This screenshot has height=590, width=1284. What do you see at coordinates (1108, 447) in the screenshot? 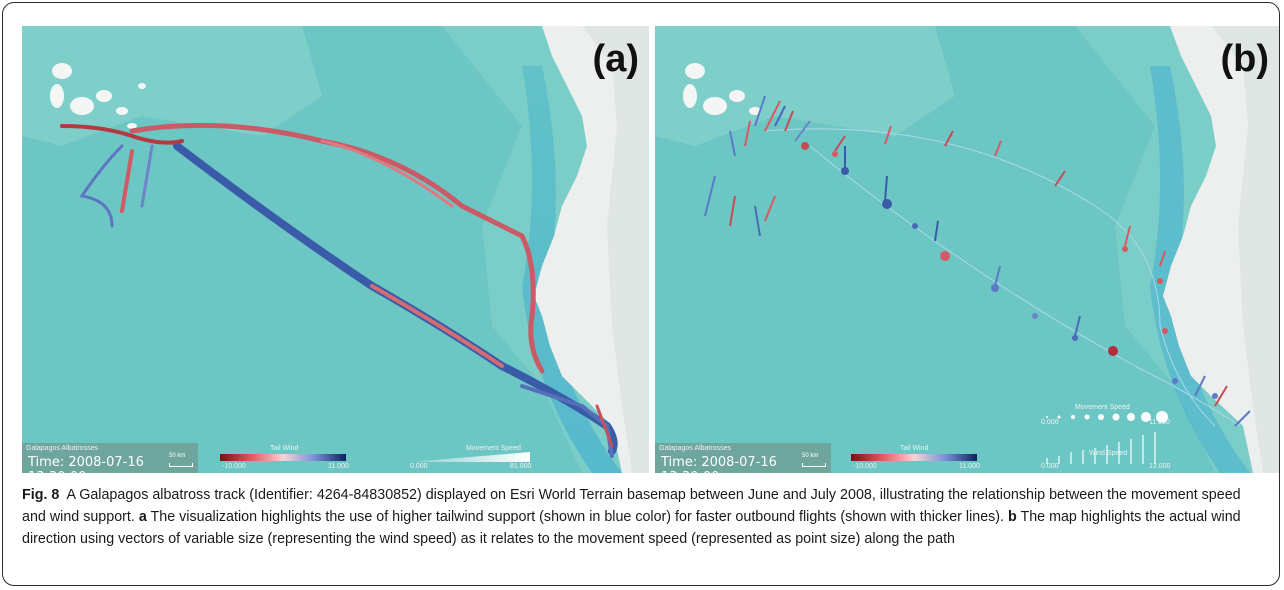
I see `wind-size-legend` at bounding box center [1108, 447].